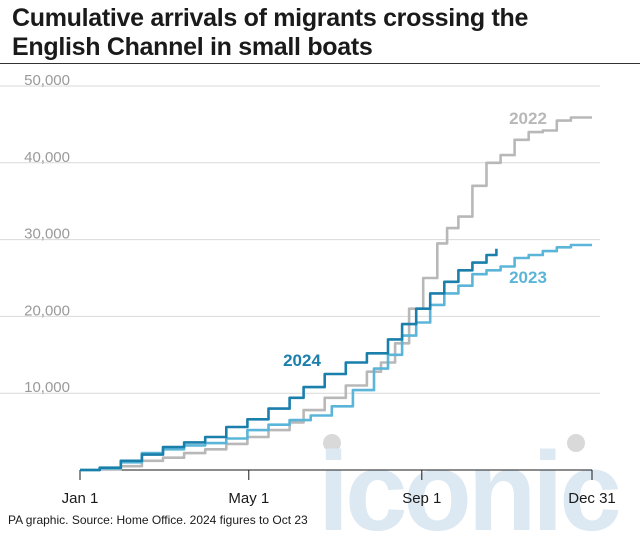 The width and height of the screenshot is (640, 533). I want to click on x-tick-label: May 1, so click(248, 498).